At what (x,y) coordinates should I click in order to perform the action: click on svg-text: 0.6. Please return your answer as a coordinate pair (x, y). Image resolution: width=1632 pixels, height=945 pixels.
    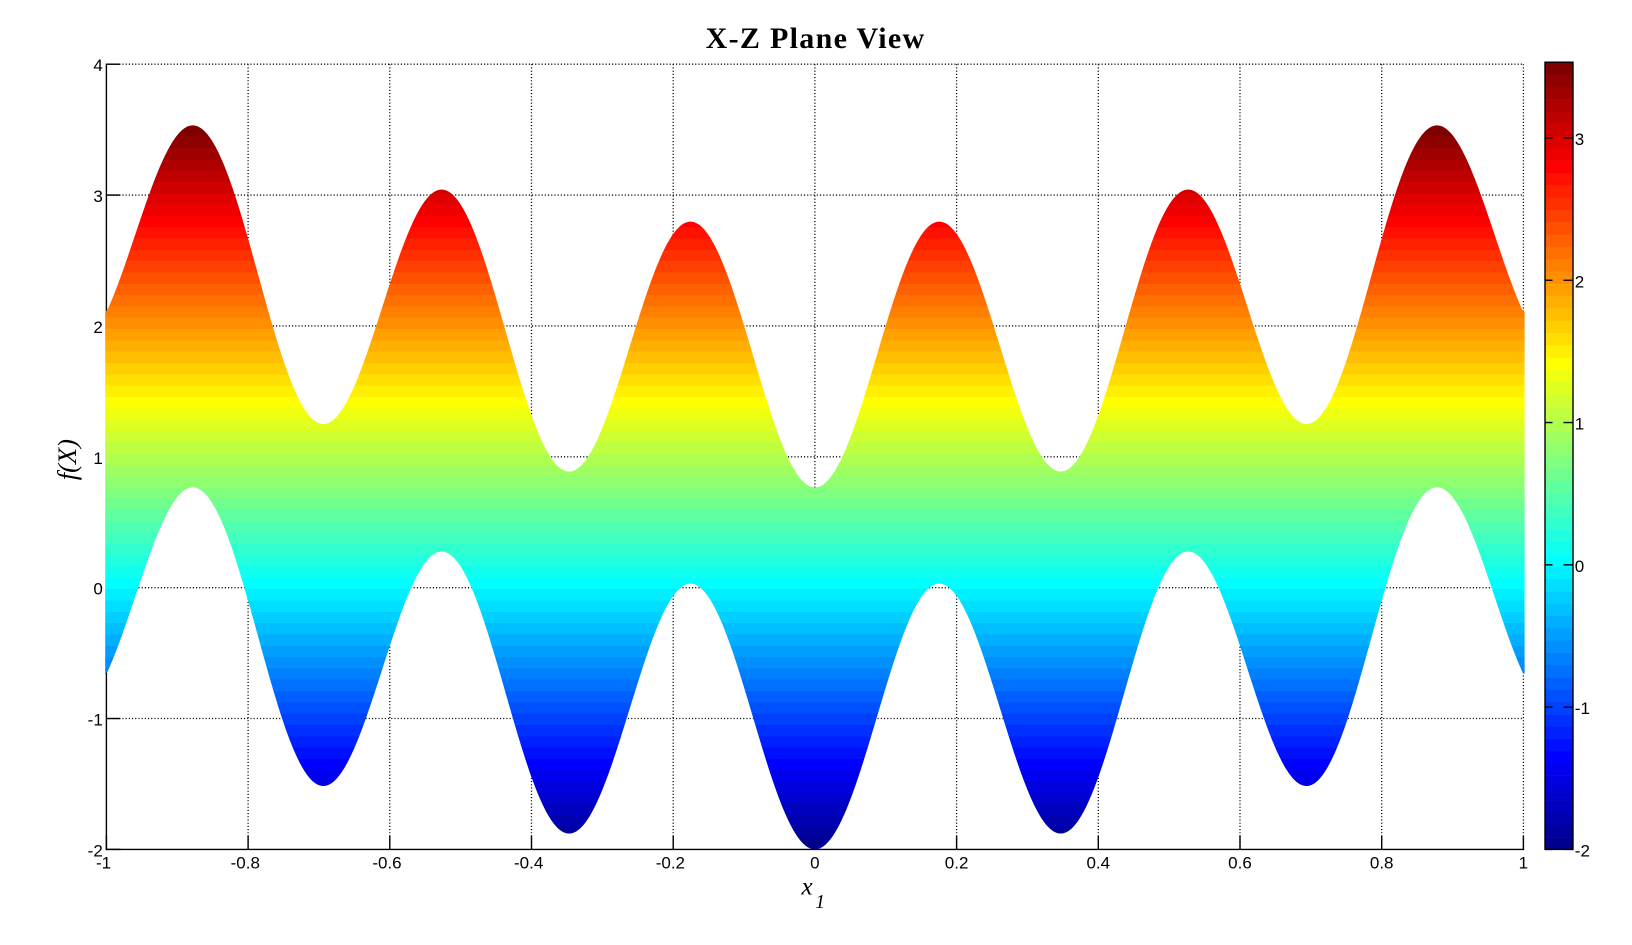
    Looking at the image, I should click on (1240, 863).